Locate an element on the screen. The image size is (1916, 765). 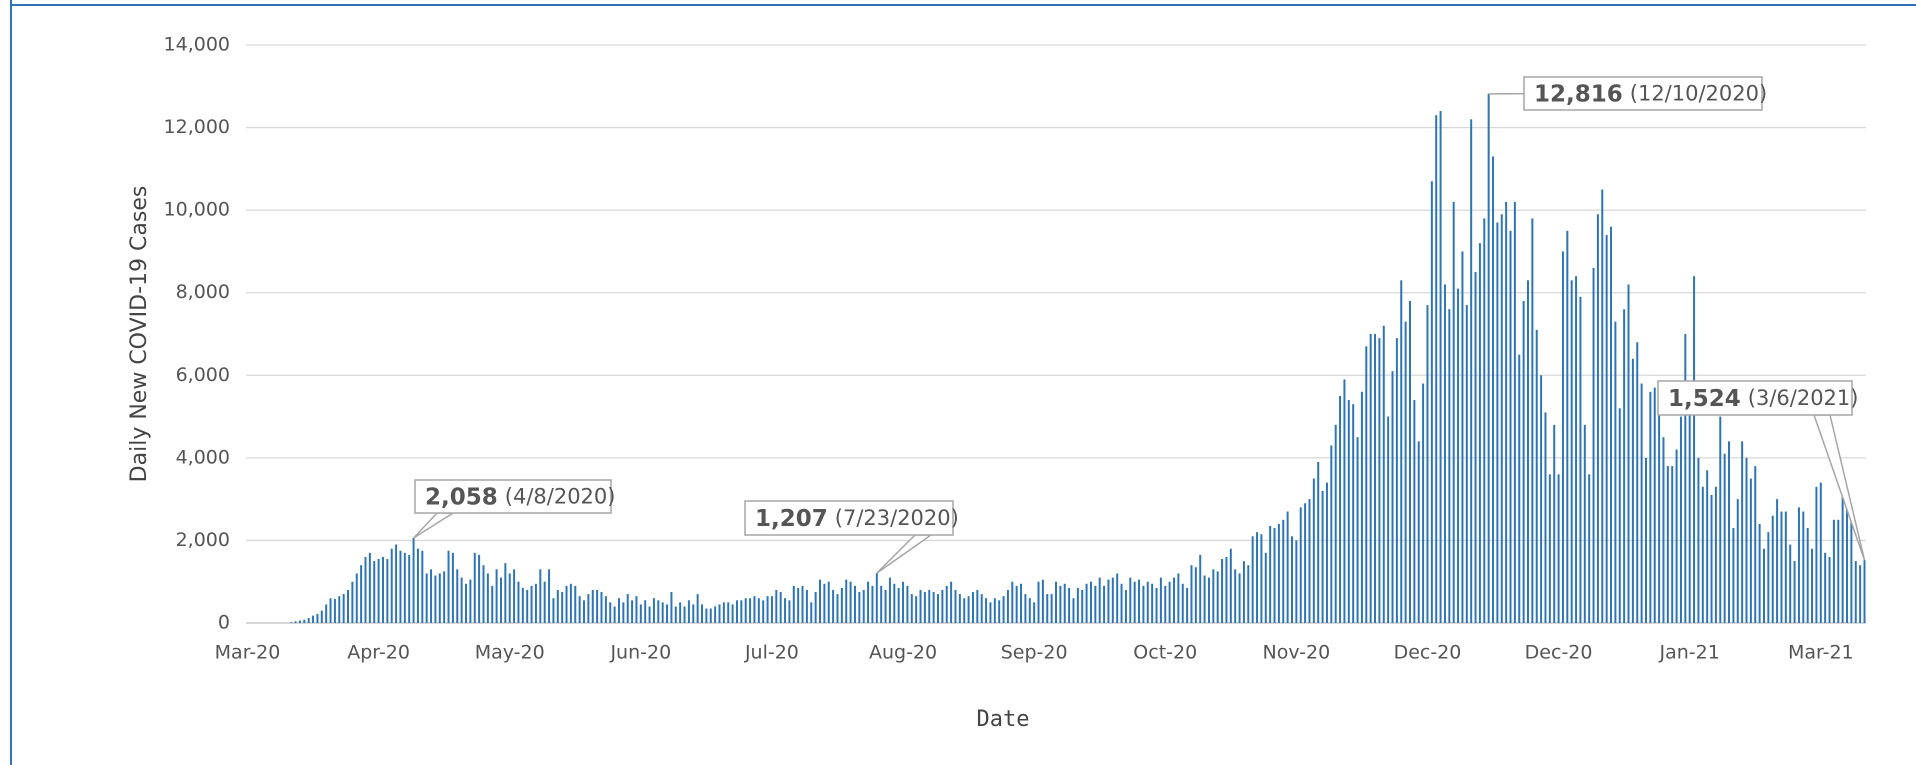
y-tick-label: 6,000 is located at coordinates (203, 375).